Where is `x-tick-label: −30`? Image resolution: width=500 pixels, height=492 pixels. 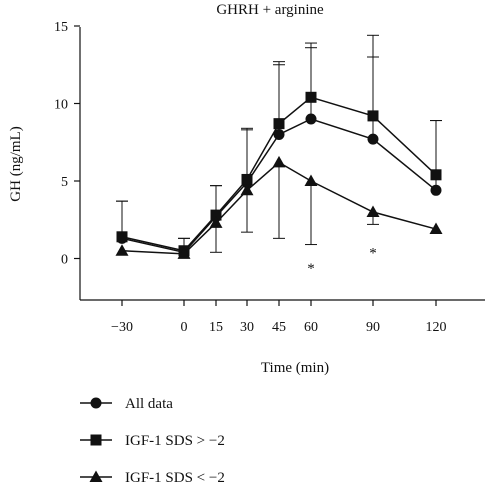
x-tick-label: −30 is located at coordinates (122, 327).